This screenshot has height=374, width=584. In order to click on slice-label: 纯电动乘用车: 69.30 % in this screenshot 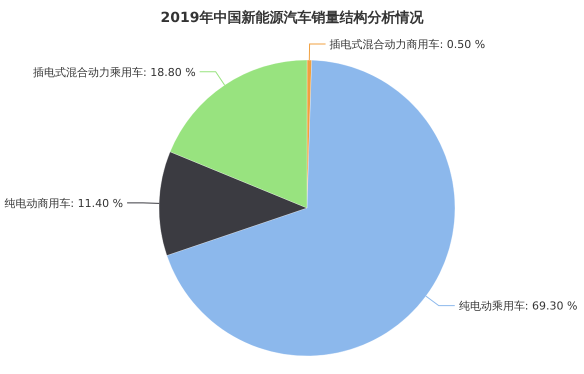, I will do `click(518, 306)`.